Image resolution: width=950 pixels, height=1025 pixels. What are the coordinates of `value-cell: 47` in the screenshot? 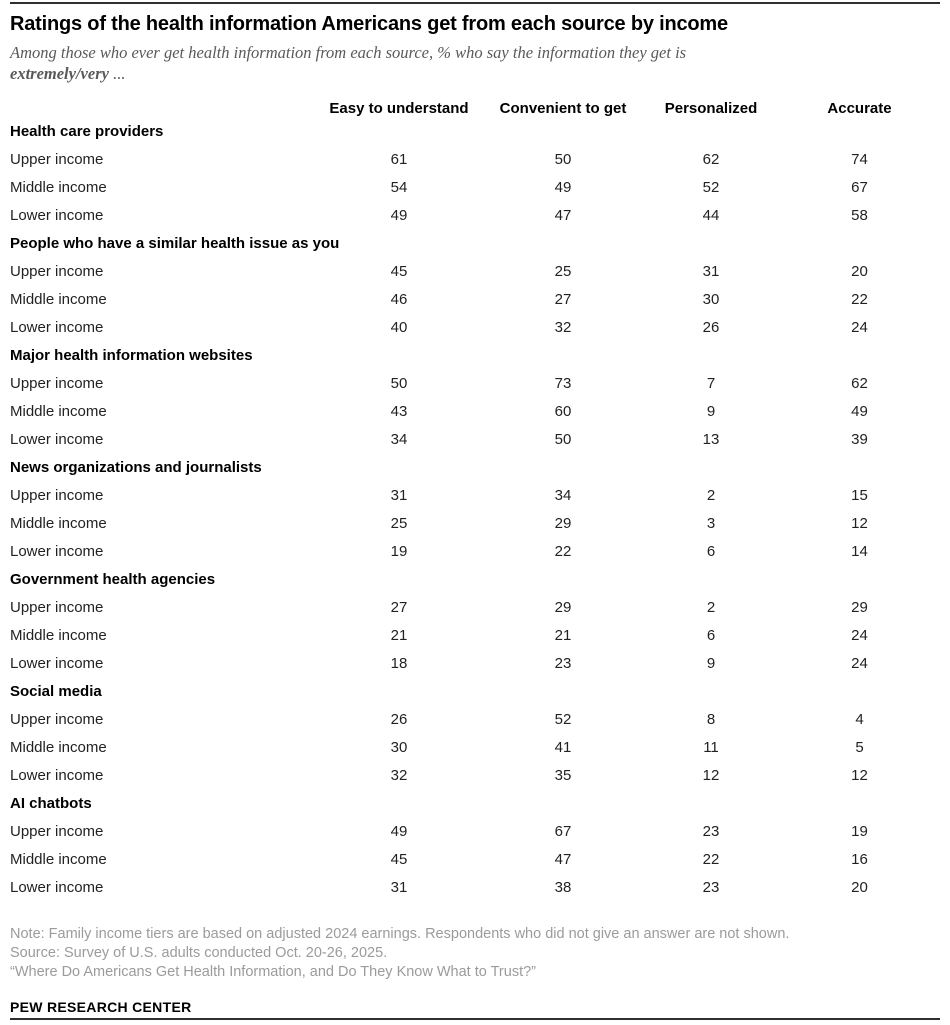 It's located at (563, 859).